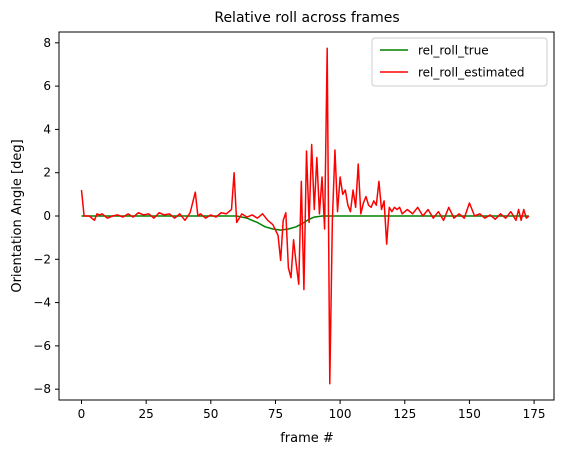  What do you see at coordinates (534, 414) in the screenshot?
I see `x-tick-label: 175` at bounding box center [534, 414].